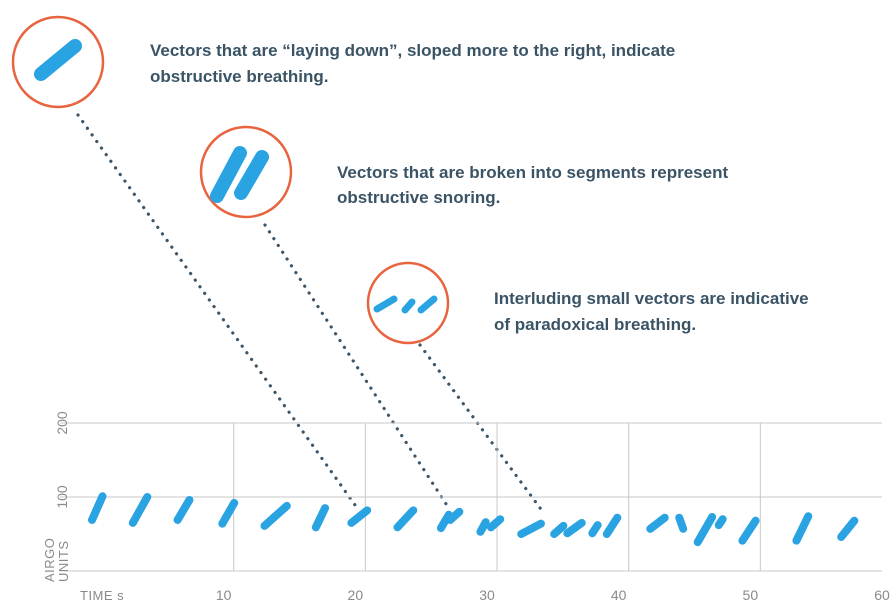 The width and height of the screenshot is (895, 606). Describe the element at coordinates (63, 562) in the screenshot. I see `y-axis-label: UNITS` at that location.